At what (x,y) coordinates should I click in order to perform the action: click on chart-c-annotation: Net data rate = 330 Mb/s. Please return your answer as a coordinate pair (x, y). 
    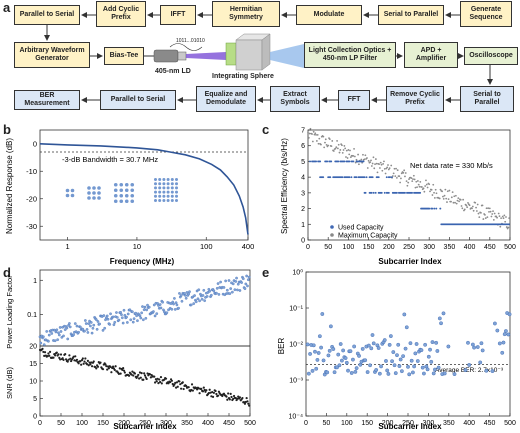
    Looking at the image, I should click on (451, 165).